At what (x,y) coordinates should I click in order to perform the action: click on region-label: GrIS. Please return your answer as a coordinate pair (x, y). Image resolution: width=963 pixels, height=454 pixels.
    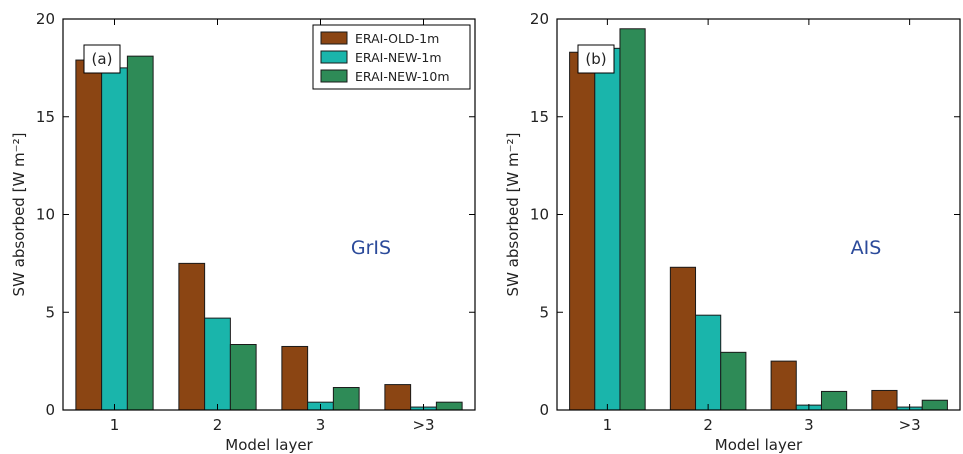
    Looking at the image, I should click on (371, 248).